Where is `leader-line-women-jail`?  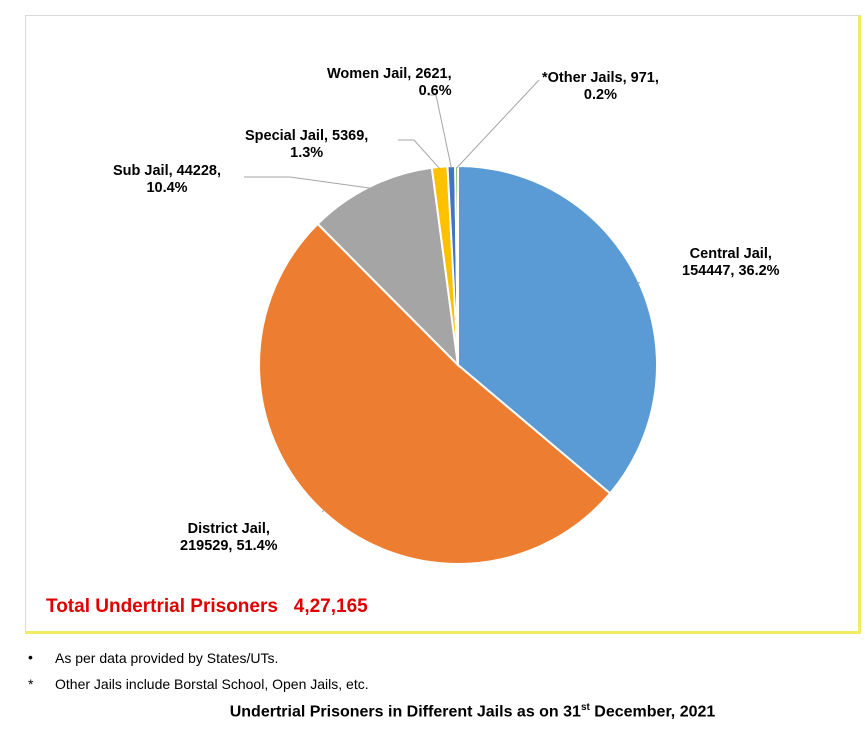 leader-line-women-jail is located at coordinates (440, 131).